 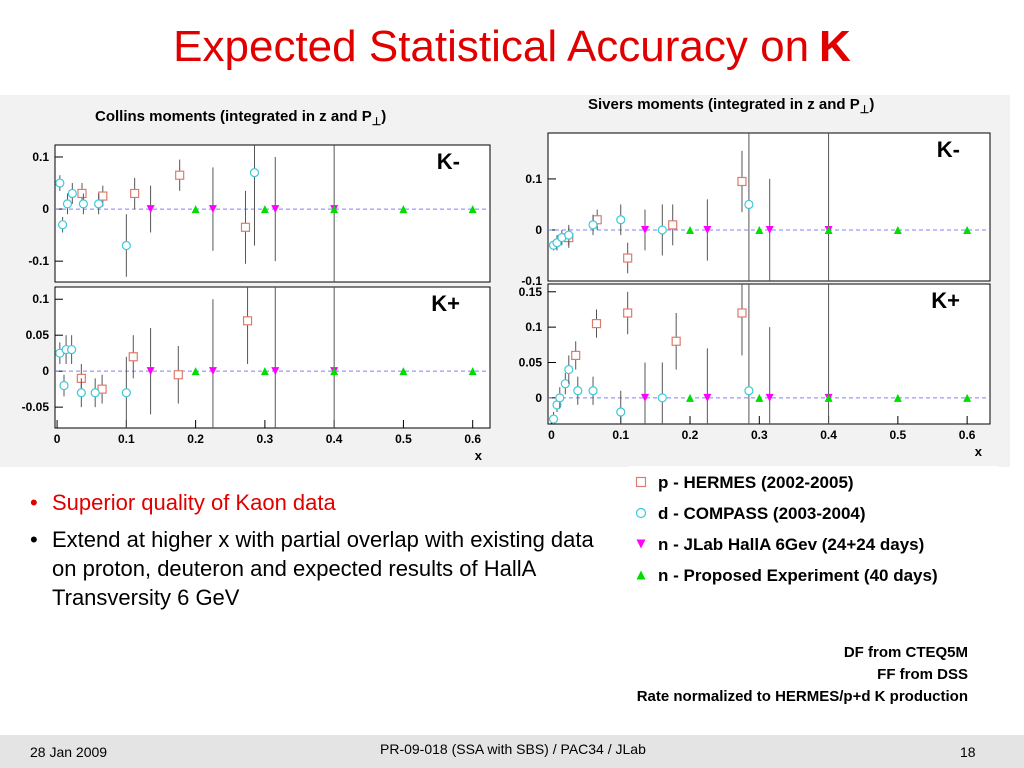 What do you see at coordinates (240, 118) in the screenshot?
I see `panel-title: Collins moments (integrated in z and P⊥)` at bounding box center [240, 118].